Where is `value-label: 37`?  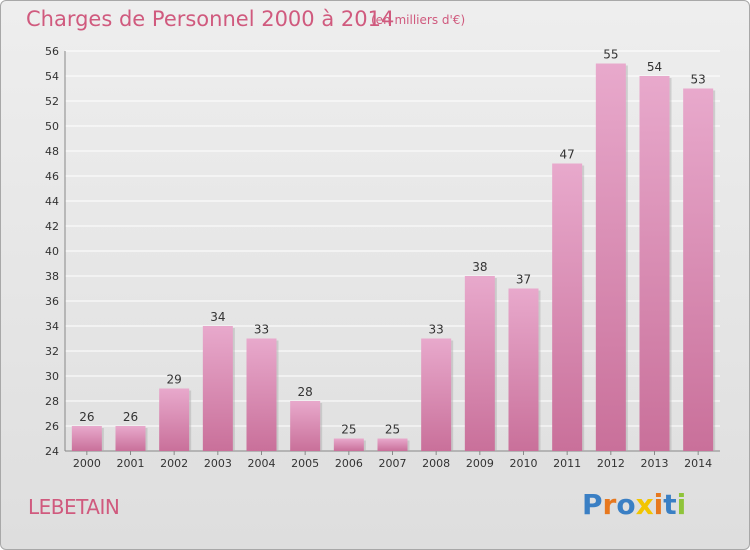 value-label: 37 is located at coordinates (523, 280).